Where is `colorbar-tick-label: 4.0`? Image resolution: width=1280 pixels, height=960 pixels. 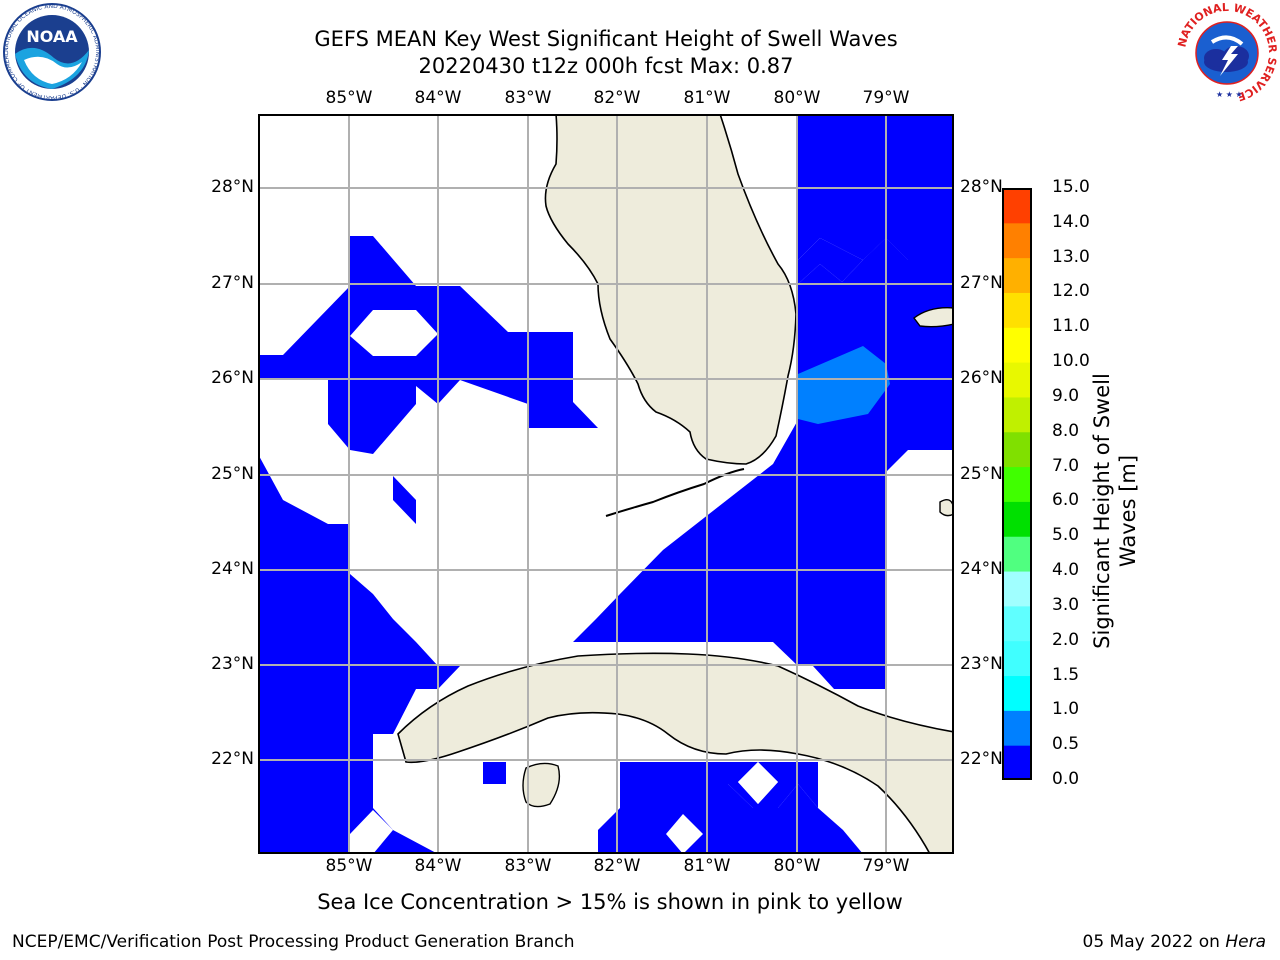 colorbar-tick-label: 4.0 is located at coordinates (1066, 570).